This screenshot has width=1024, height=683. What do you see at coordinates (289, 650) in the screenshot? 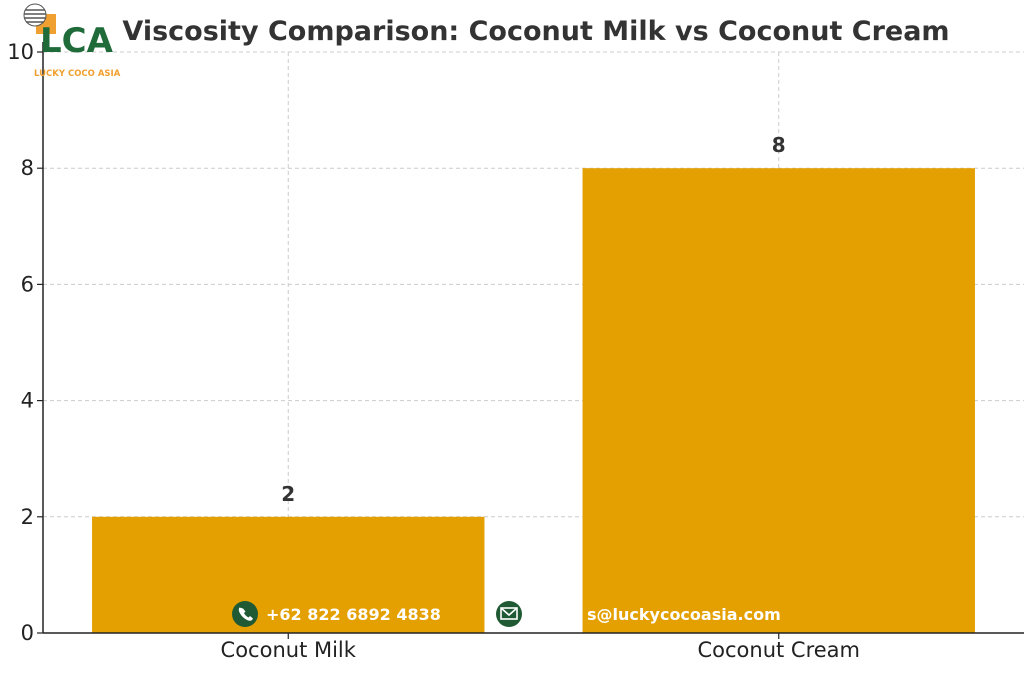
I see `x-tick-label: Coconut Milk` at bounding box center [289, 650].